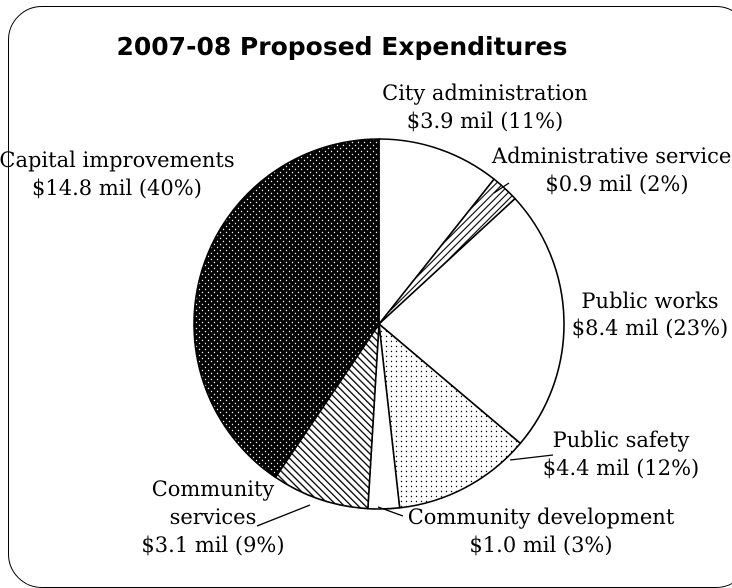 Image resolution: width=732 pixels, height=588 pixels. What do you see at coordinates (341, 46) in the screenshot?
I see `chart-title: 2007-08 Proposed Expenditures` at bounding box center [341, 46].